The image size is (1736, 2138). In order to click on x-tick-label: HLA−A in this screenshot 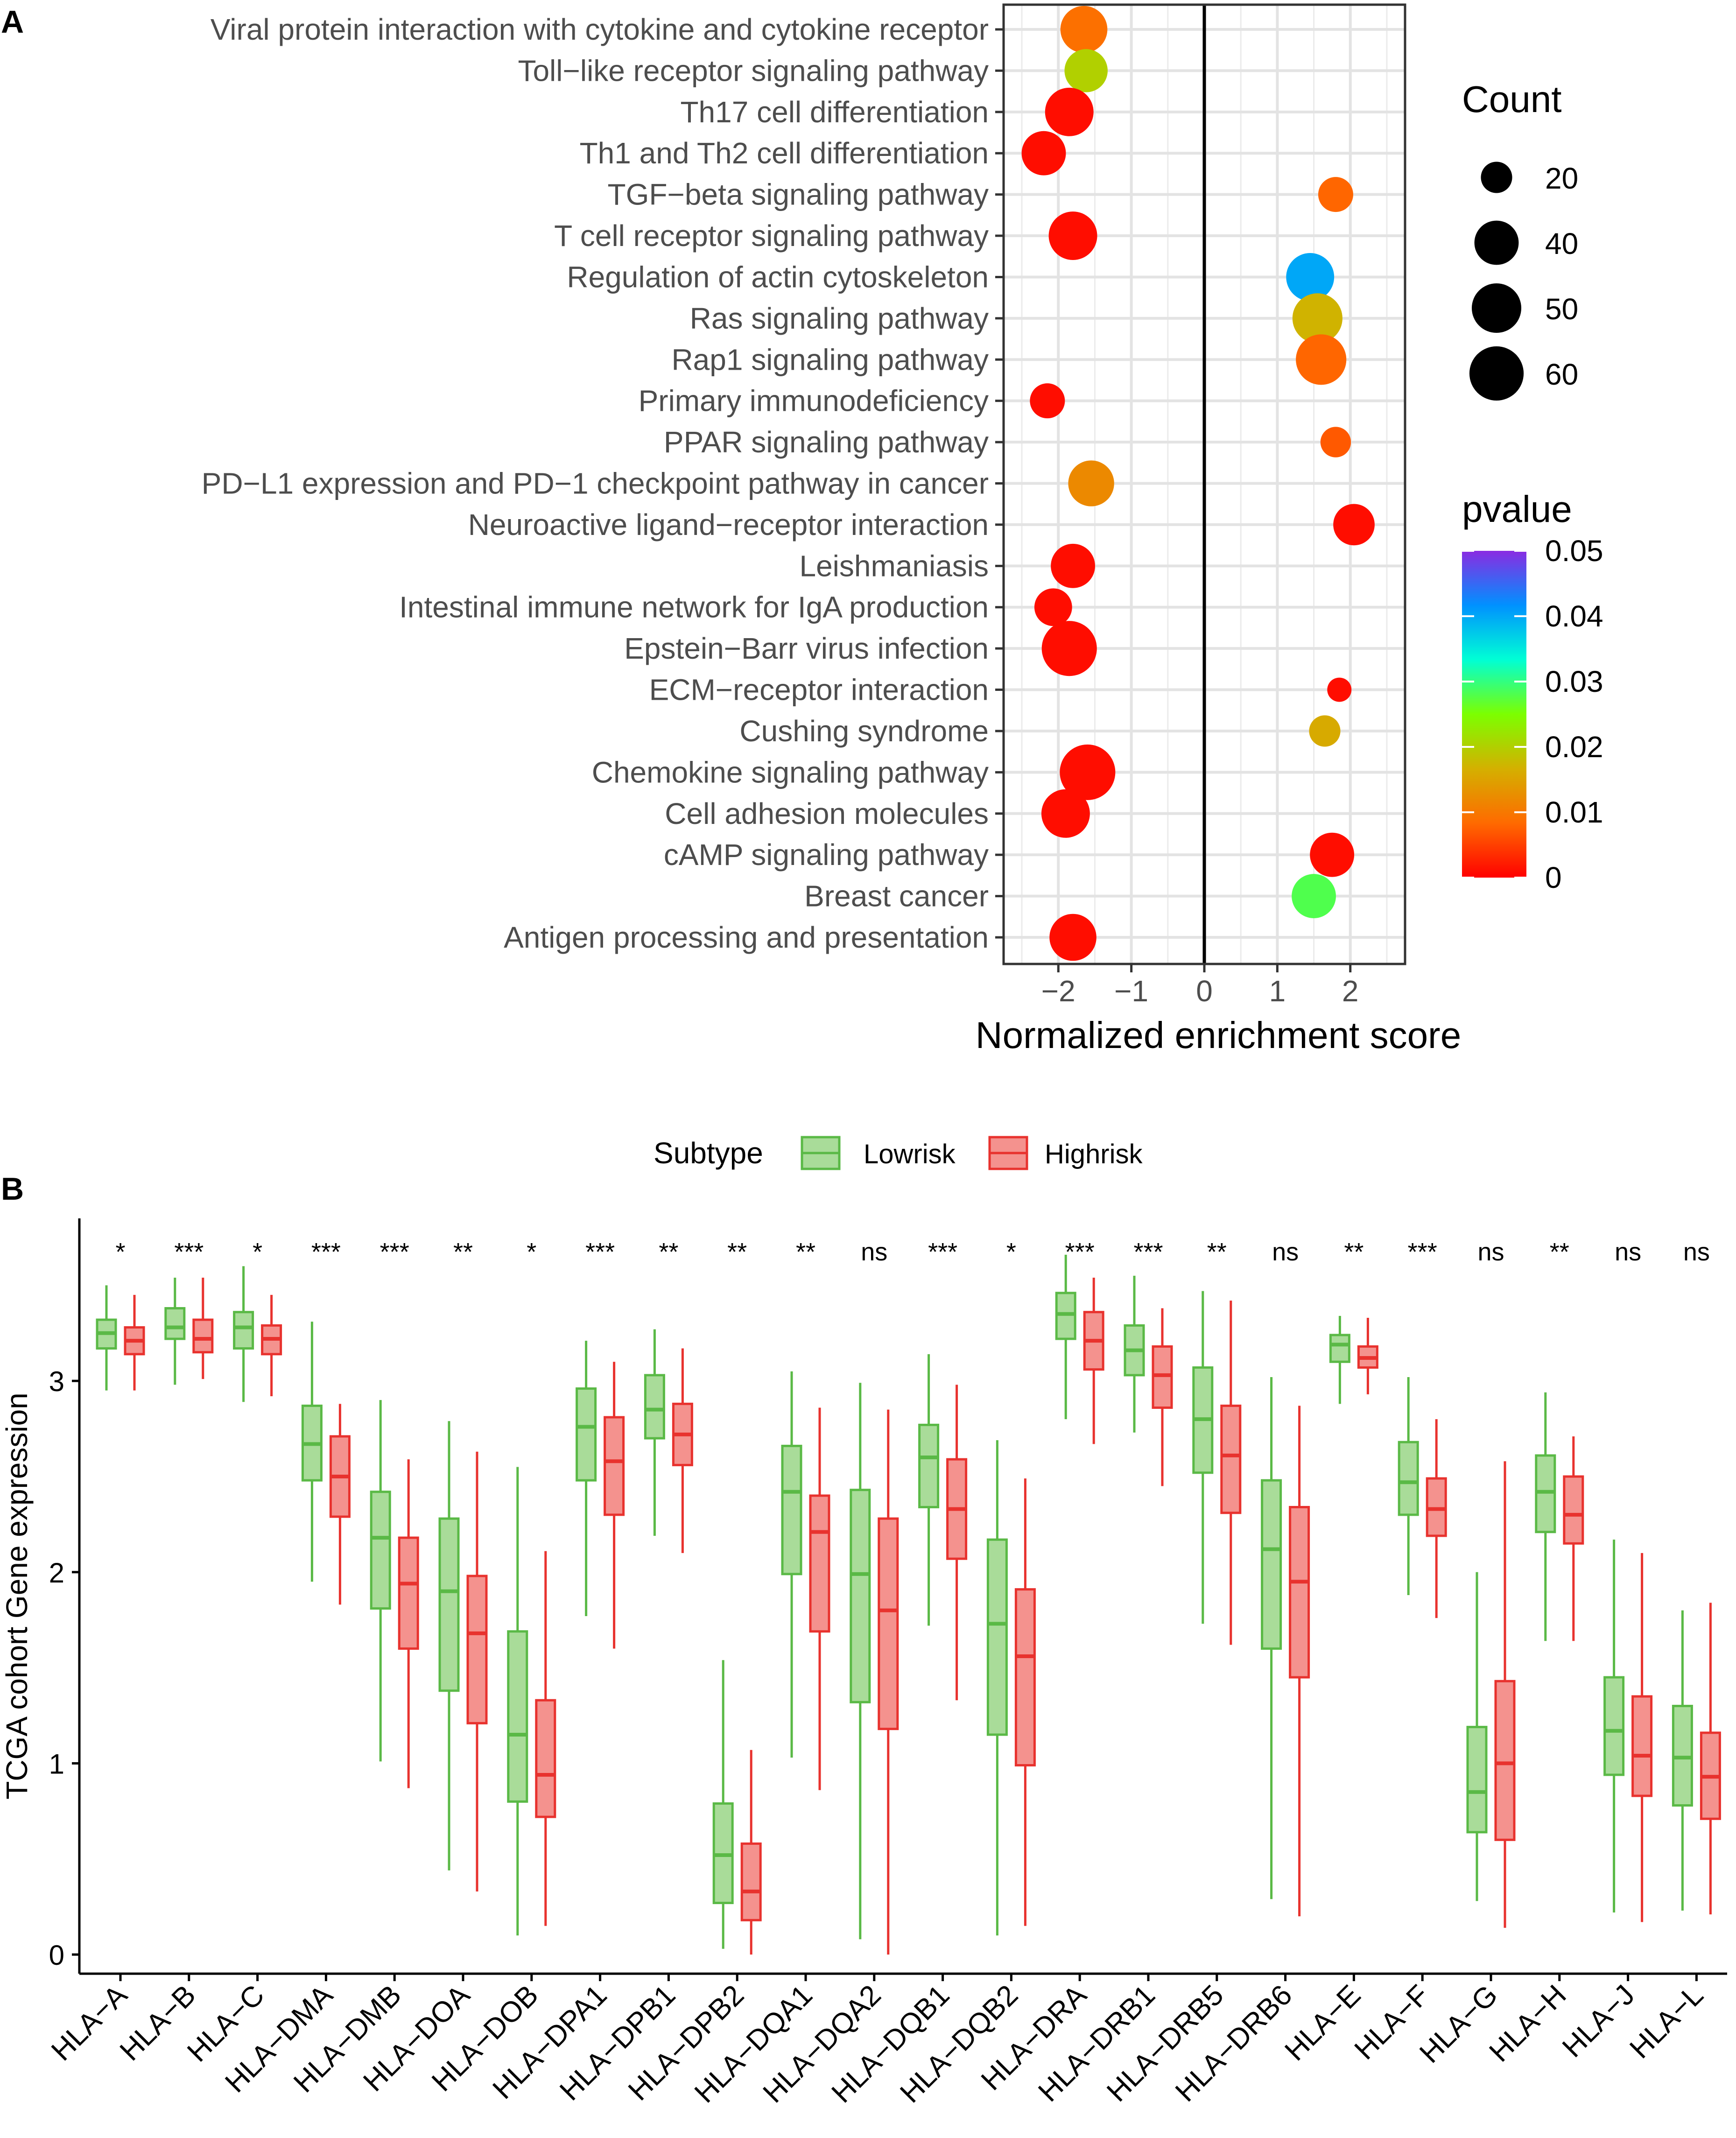, I will do `click(89, 2023)`.